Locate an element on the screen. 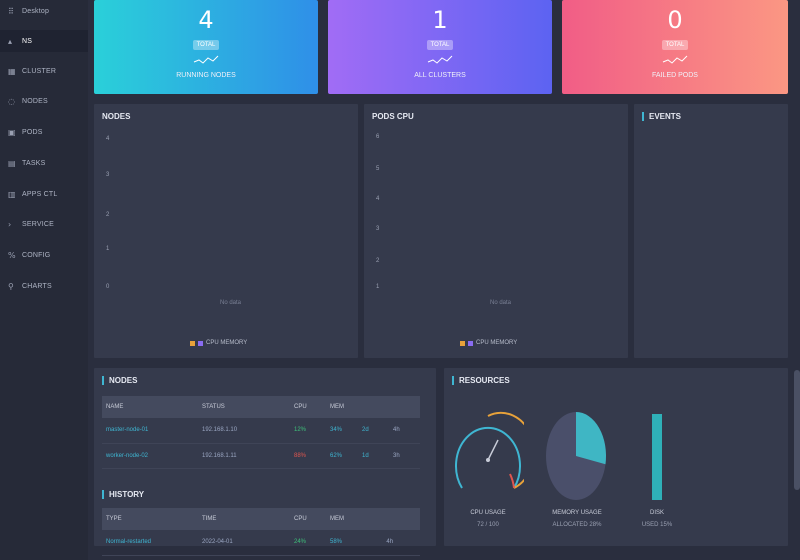  stat-number: 4 is located at coordinates (206, 20).